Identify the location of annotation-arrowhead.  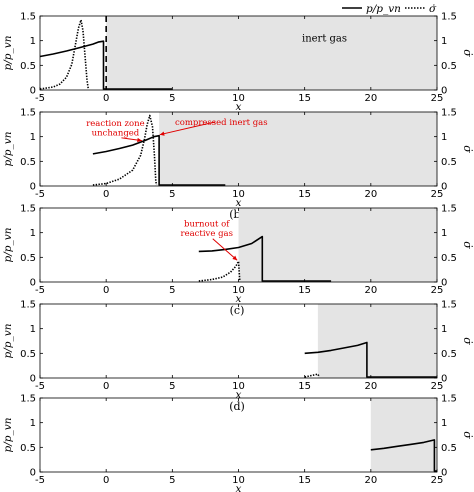
(162, 133).